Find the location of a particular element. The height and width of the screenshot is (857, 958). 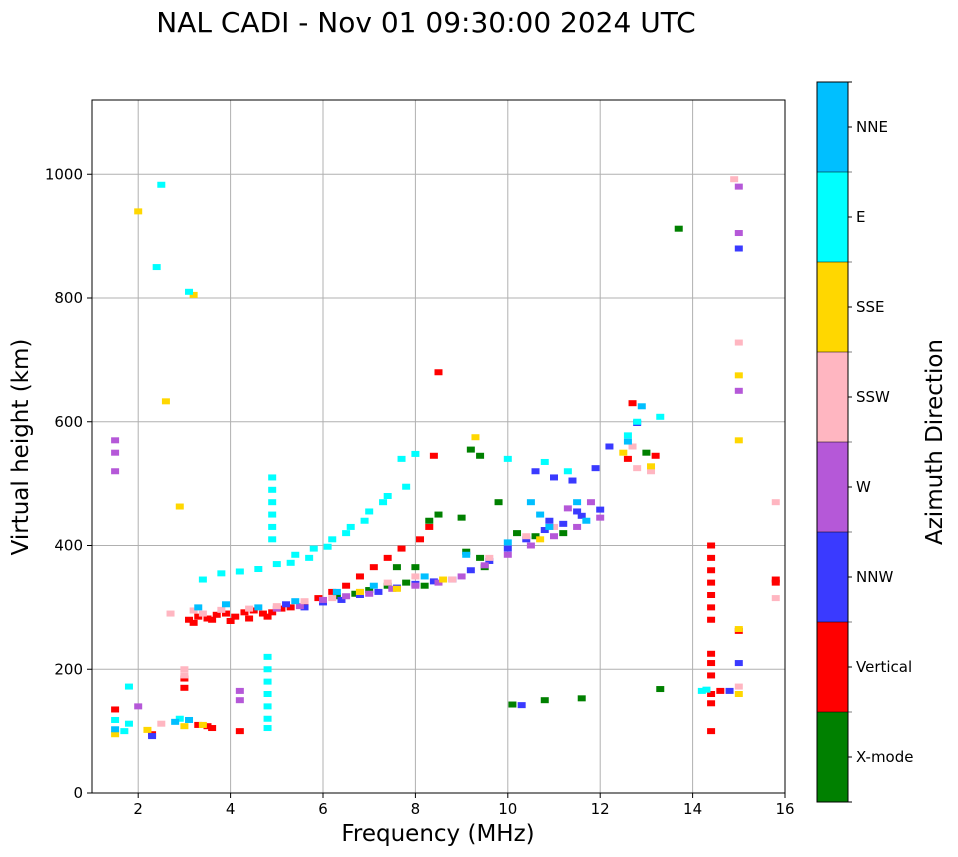

colorbar-tick-label: W is located at coordinates (863, 487).